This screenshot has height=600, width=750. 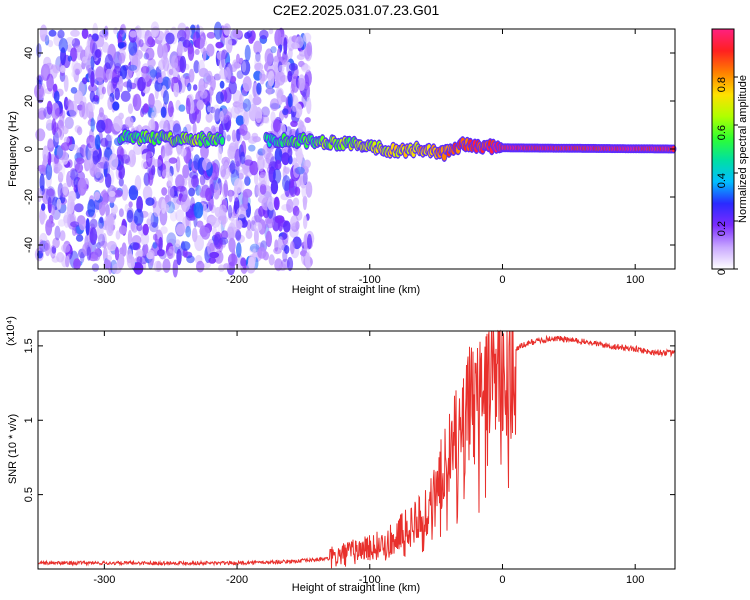 I want to click on colorbar-tick-label: 0, so click(x=722, y=272).